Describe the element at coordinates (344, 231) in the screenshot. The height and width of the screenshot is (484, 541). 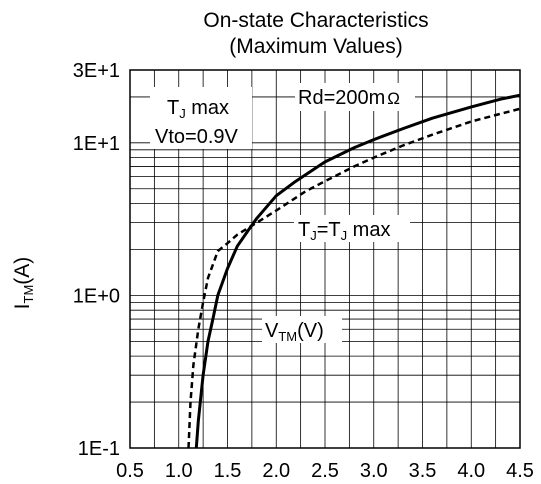
I see `tj-equals-annotation: TJ=TJ max` at that location.